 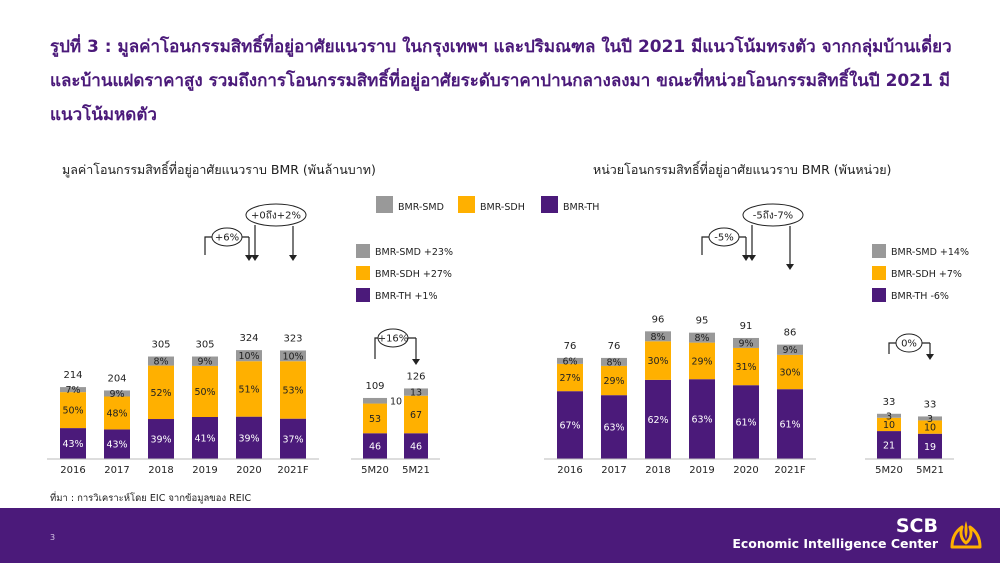 I want to click on c0-bar-smd-2018, so click(x=161, y=361).